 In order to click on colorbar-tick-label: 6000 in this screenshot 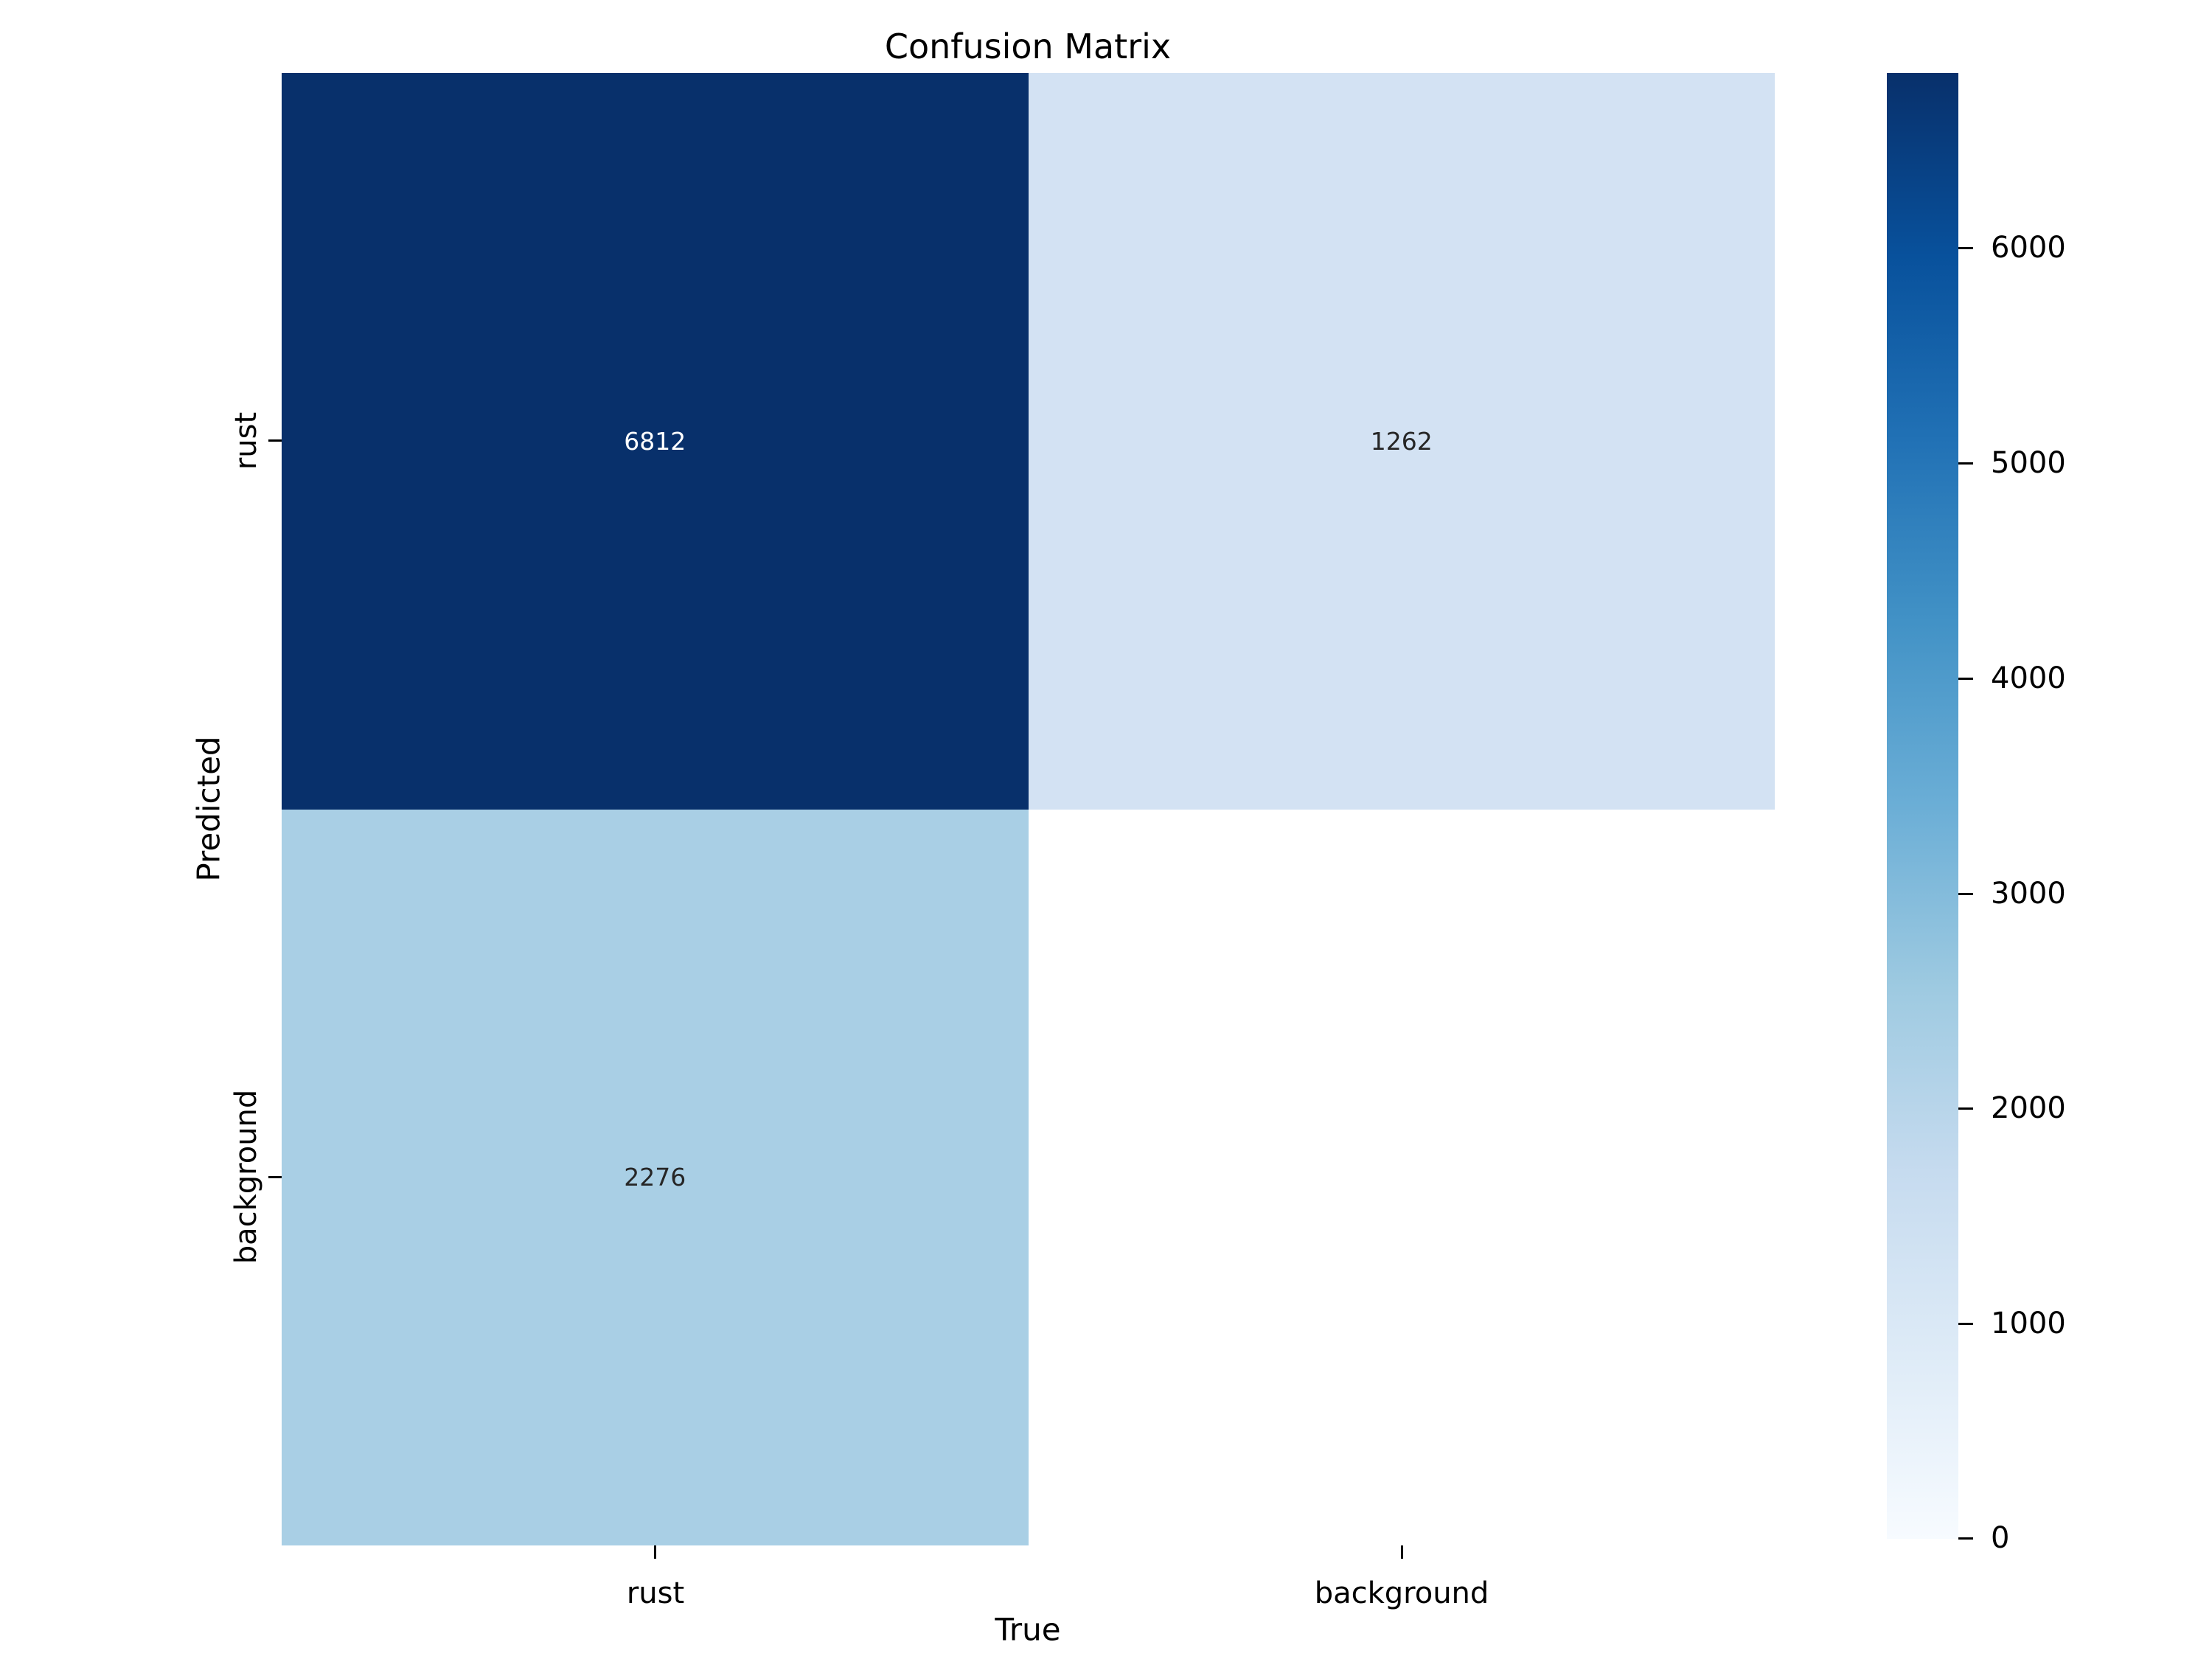, I will do `click(2028, 248)`.